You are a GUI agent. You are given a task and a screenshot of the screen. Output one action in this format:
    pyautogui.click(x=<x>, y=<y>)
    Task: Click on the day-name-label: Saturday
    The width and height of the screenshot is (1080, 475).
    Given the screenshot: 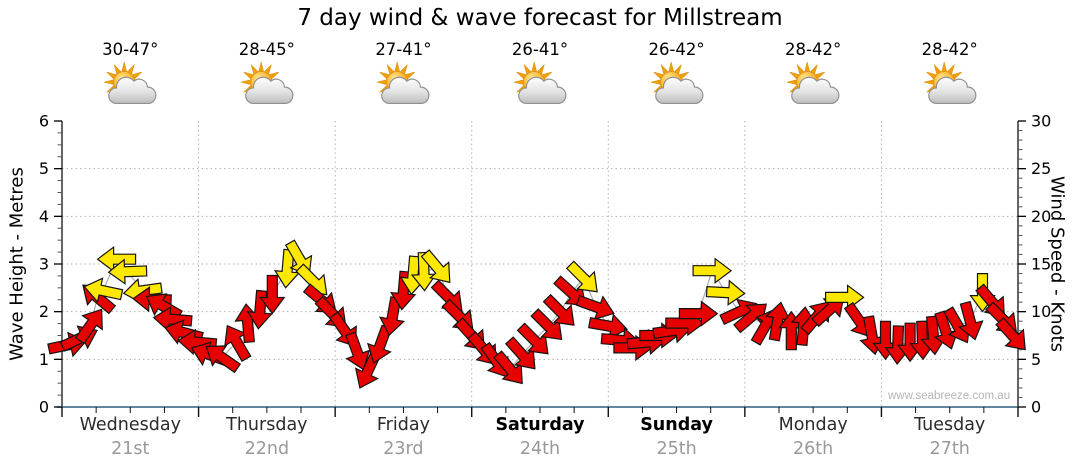 What is the action you would take?
    pyautogui.click(x=540, y=425)
    